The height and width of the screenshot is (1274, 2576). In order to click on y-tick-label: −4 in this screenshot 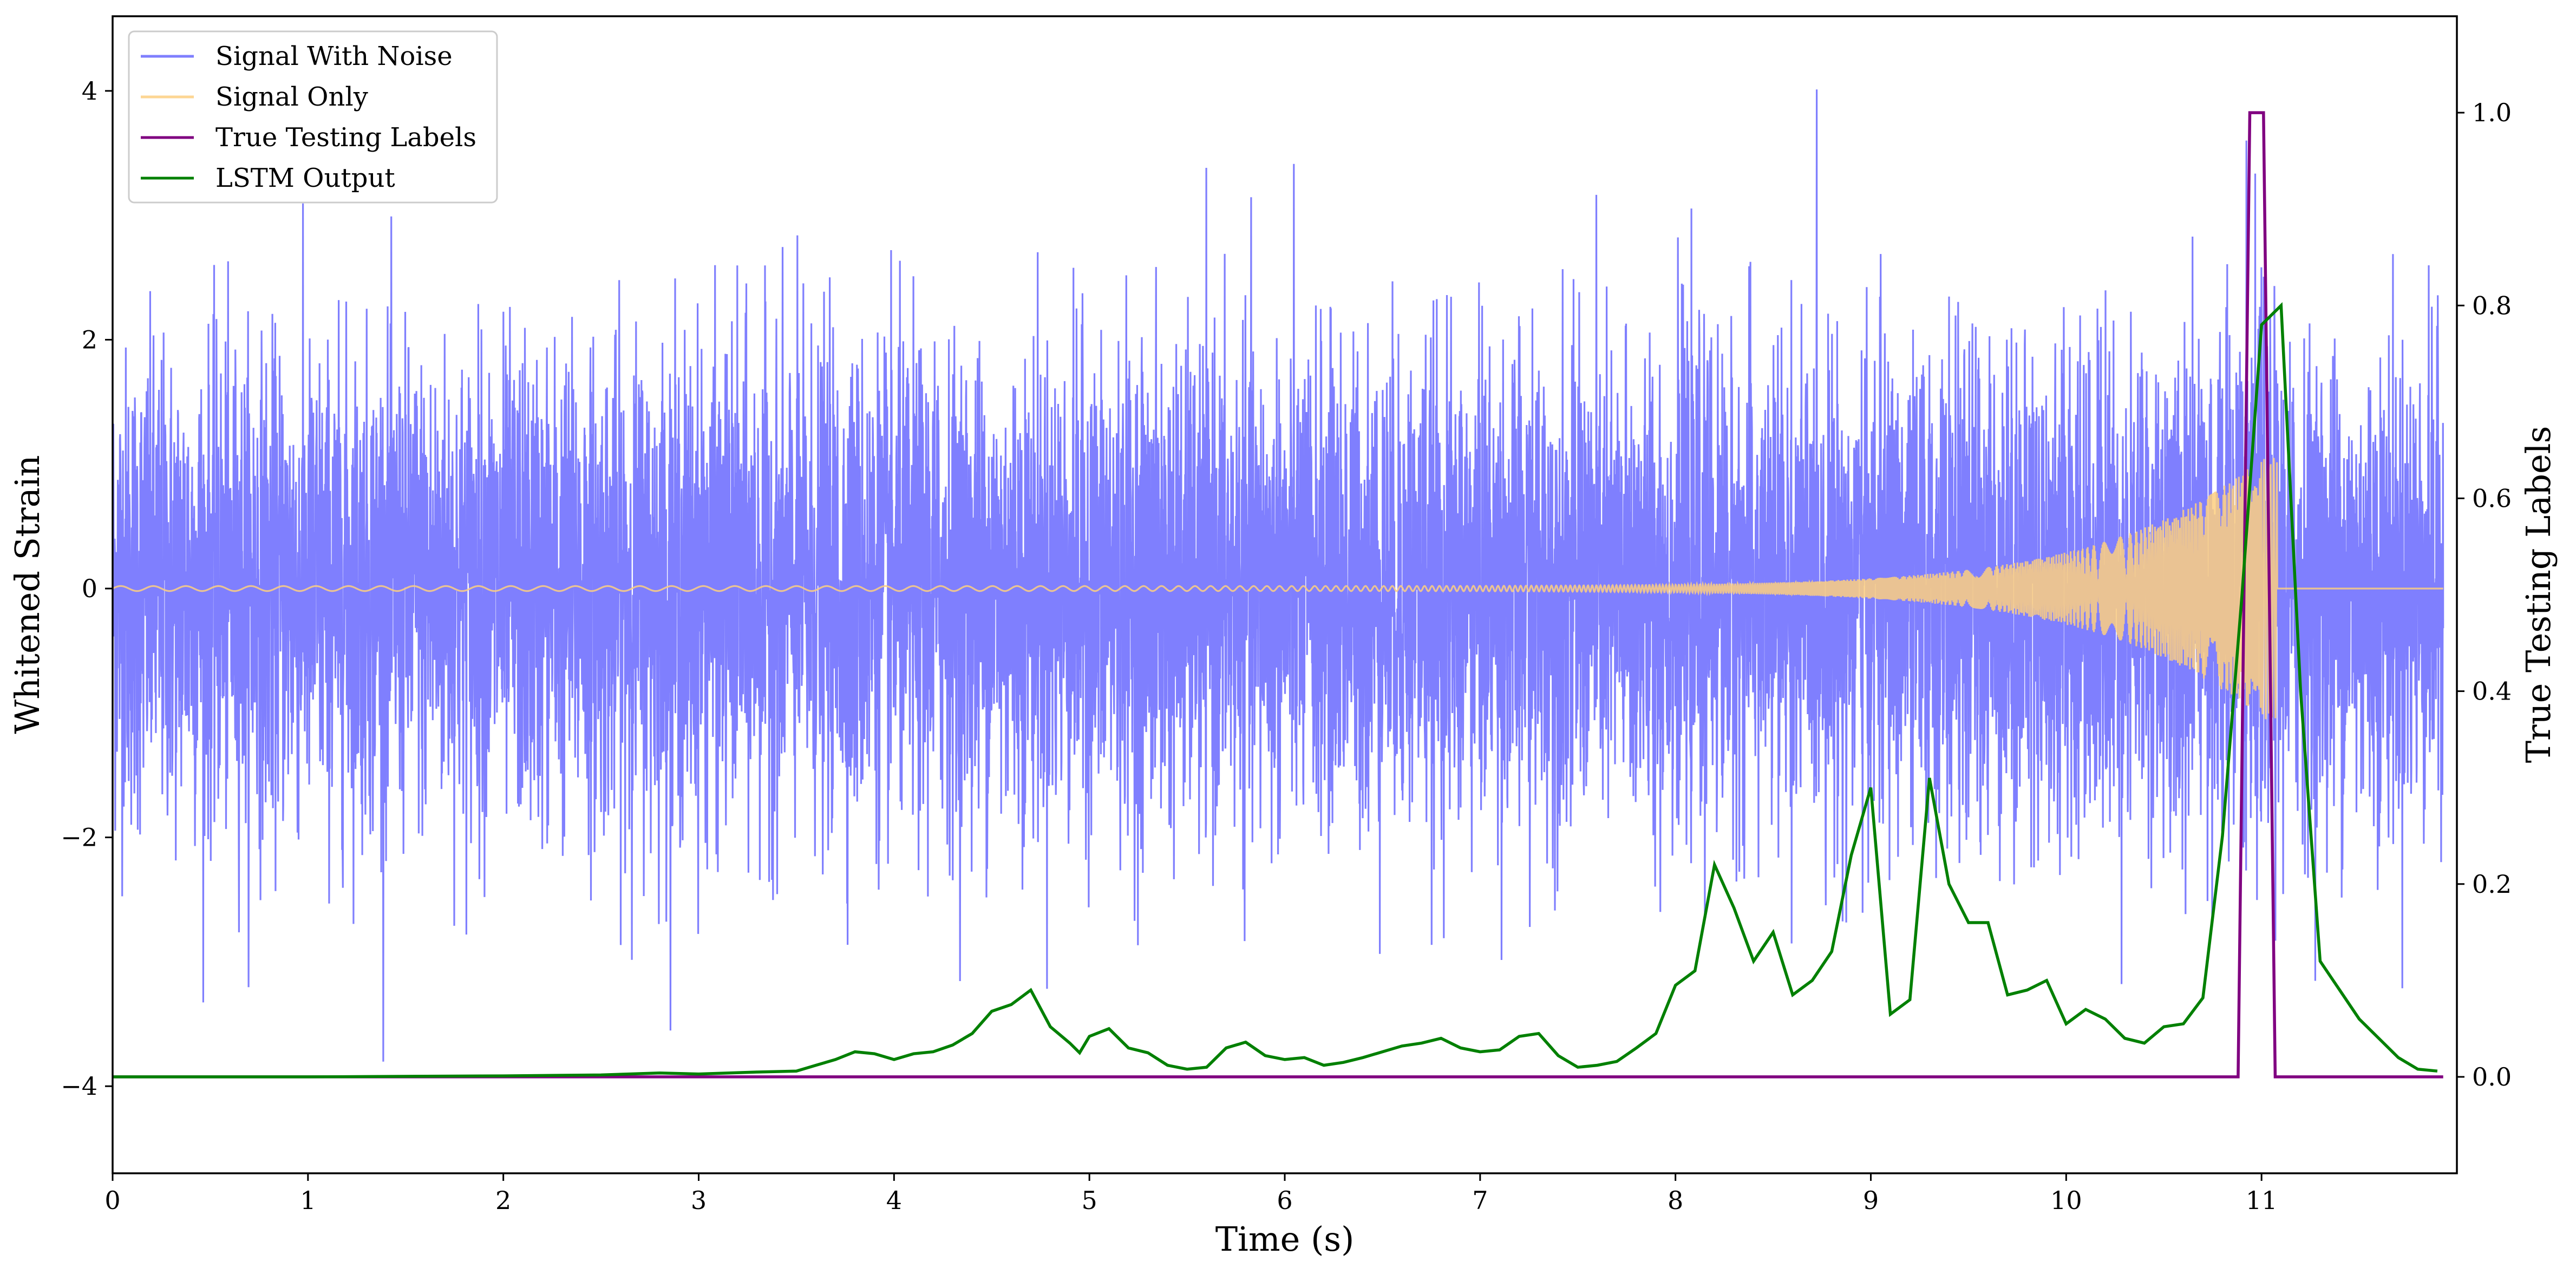, I will do `click(79, 1086)`.